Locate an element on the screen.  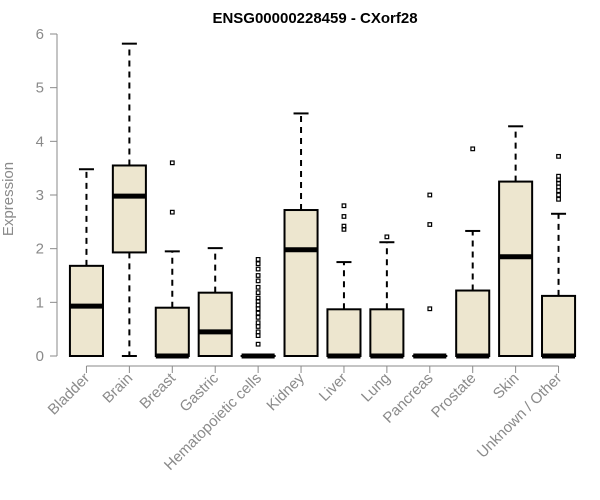
y-axis: 0 1 2 3 4 5 6 is located at coordinates (47, 195).